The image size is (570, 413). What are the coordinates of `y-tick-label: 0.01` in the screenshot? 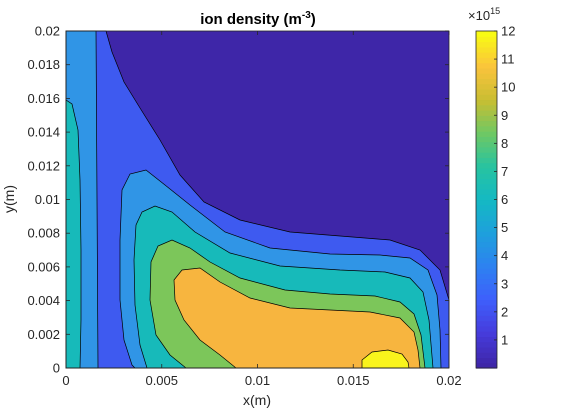 It's located at (47, 199).